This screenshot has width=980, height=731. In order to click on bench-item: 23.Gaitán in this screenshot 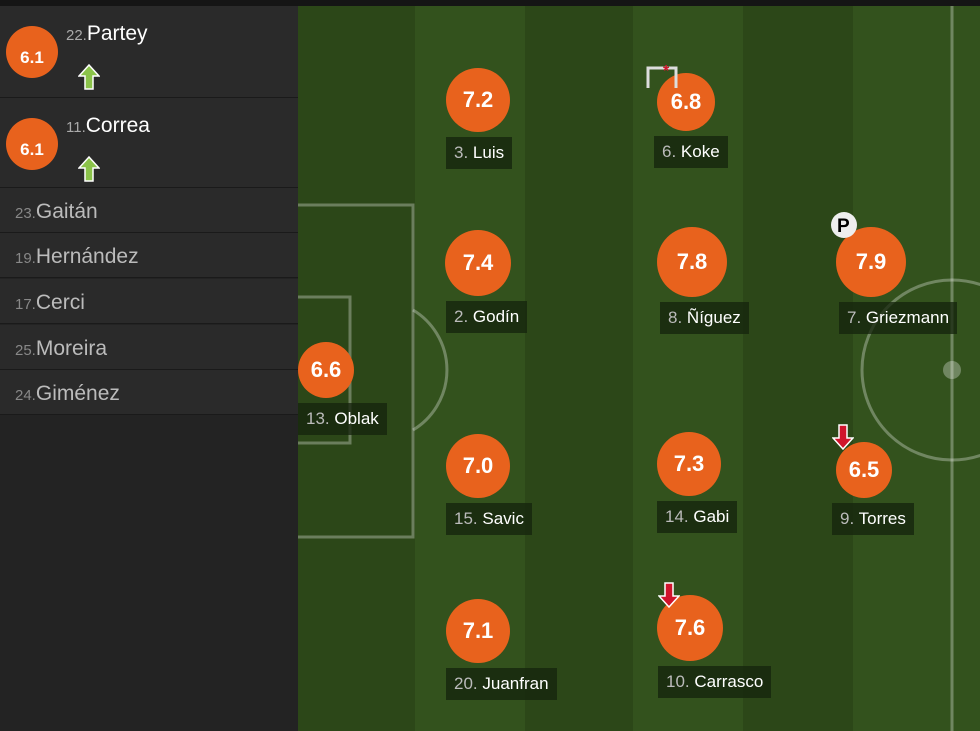, I will do `click(149, 210)`.